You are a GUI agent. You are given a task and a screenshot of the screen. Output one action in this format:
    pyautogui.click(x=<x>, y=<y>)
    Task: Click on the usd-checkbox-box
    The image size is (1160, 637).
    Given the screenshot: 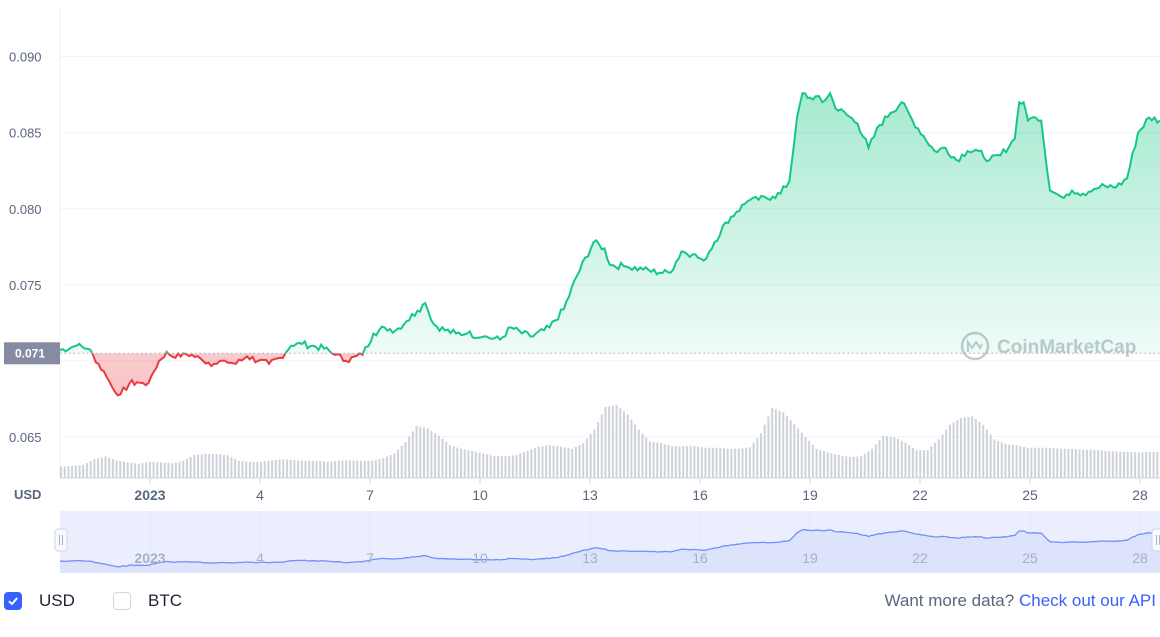 What is the action you would take?
    pyautogui.click(x=13, y=601)
    